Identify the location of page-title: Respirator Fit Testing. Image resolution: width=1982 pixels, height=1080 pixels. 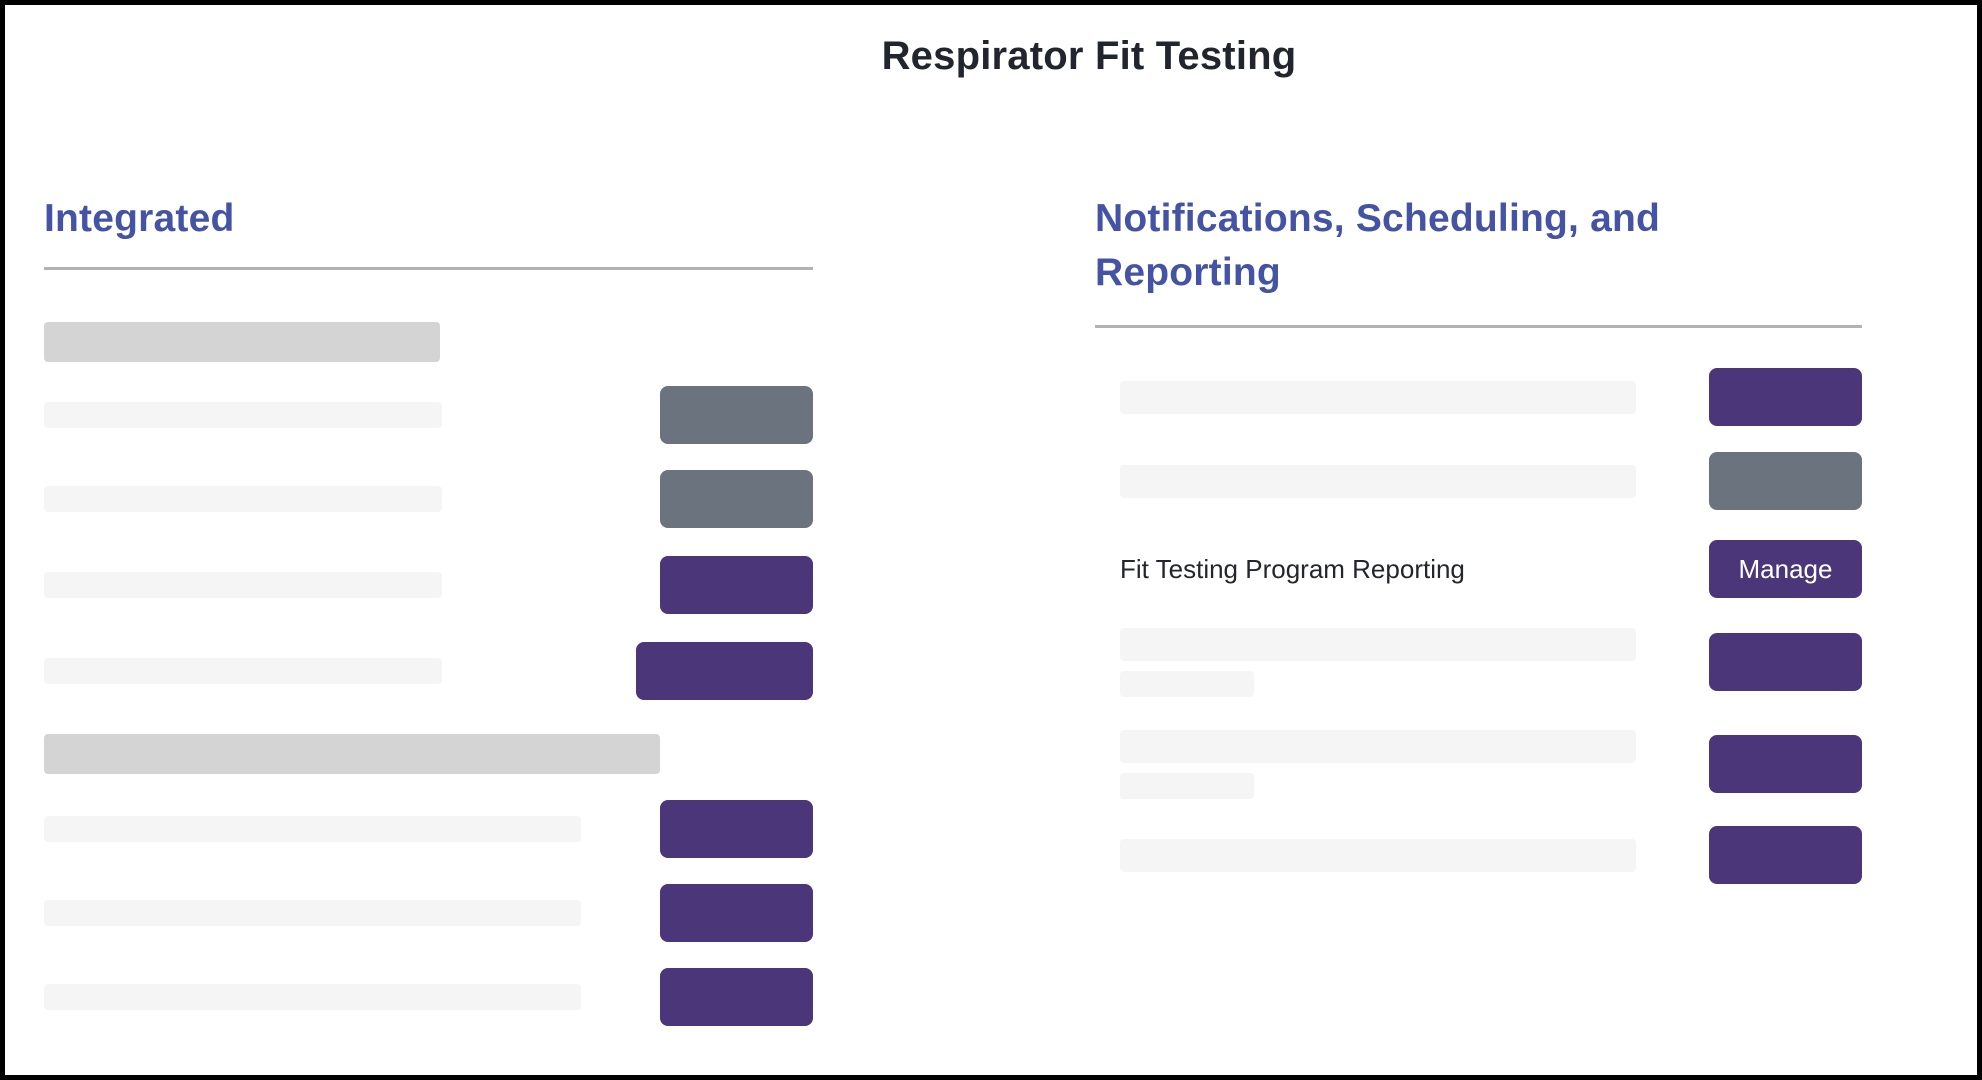
(1089, 56).